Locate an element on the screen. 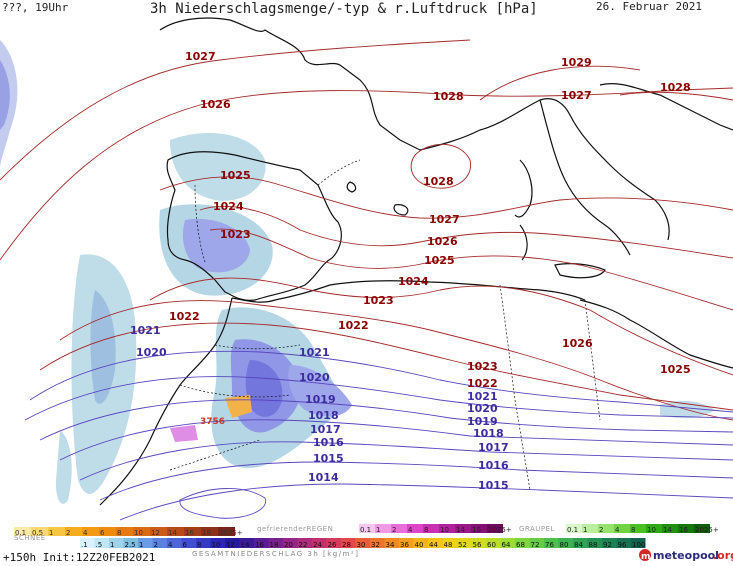  legend-tick-label: 48 is located at coordinates (448, 545).